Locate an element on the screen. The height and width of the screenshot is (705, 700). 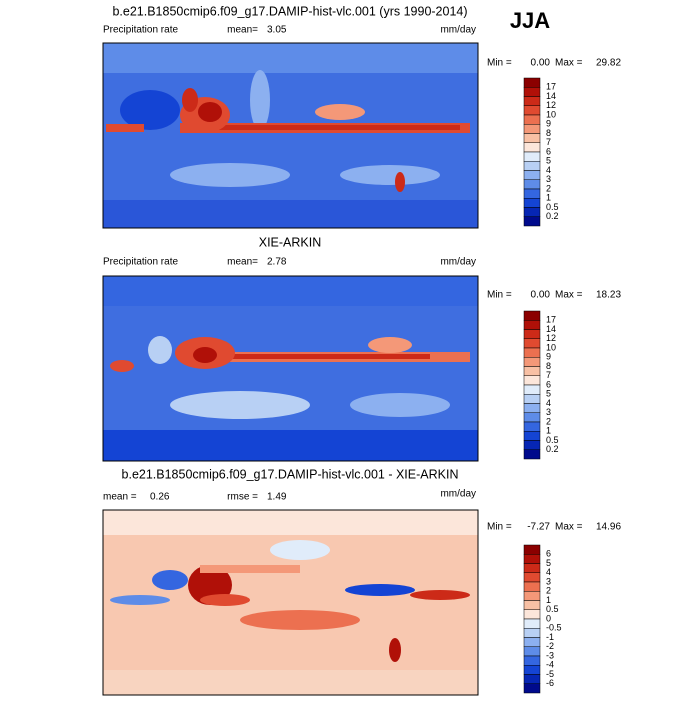
mean-value: 0.26 is located at coordinates (160, 497).